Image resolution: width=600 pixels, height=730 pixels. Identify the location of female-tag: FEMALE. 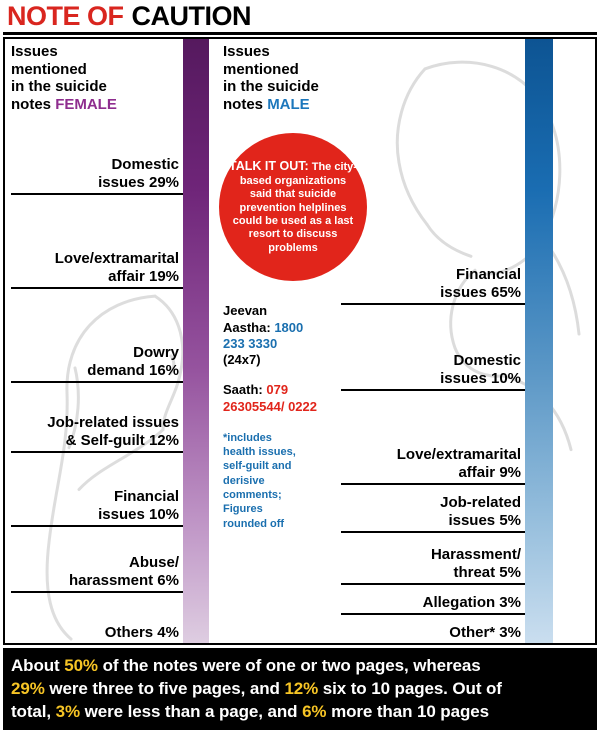
(86, 104).